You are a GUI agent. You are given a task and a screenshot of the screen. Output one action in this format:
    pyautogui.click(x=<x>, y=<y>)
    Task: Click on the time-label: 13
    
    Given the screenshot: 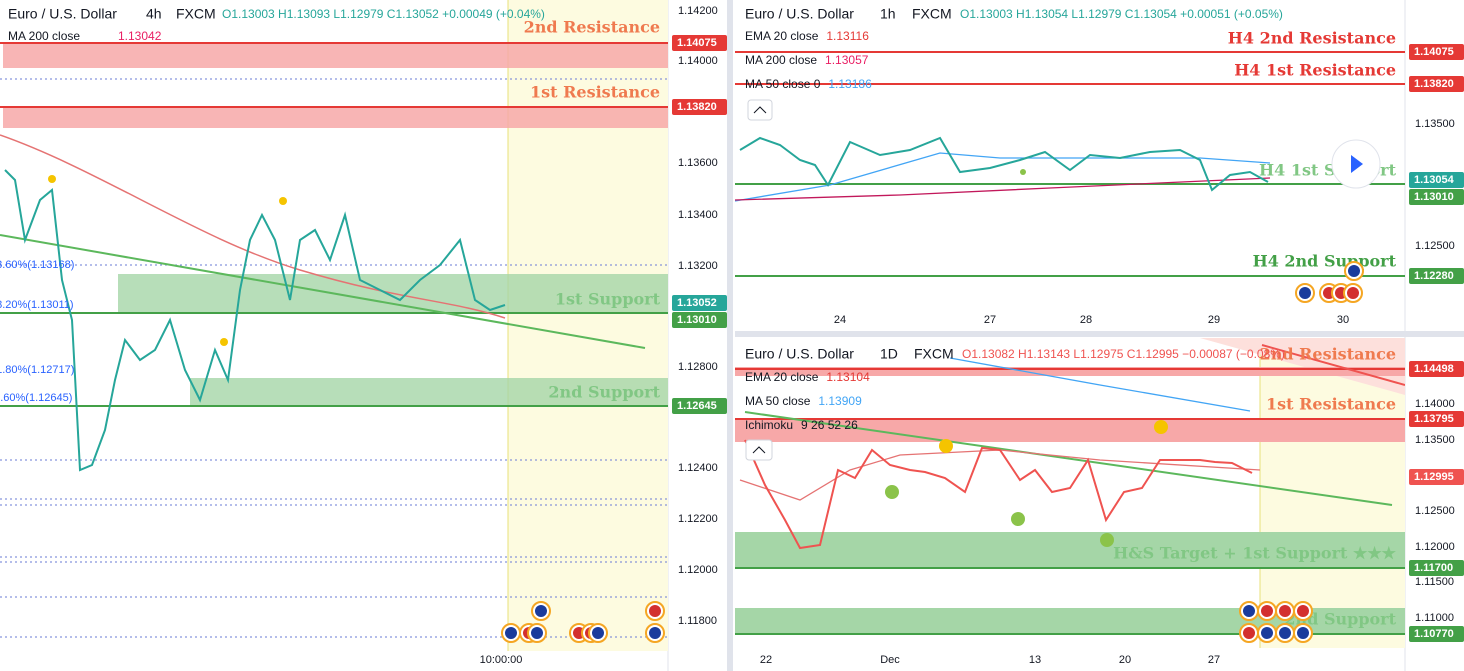 What is the action you would take?
    pyautogui.click(x=1035, y=660)
    